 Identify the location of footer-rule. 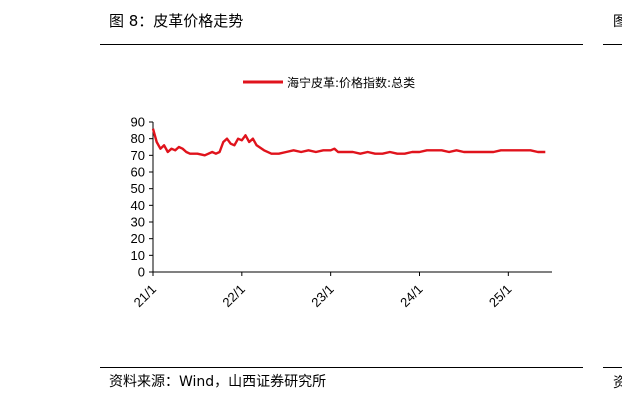
(341, 367).